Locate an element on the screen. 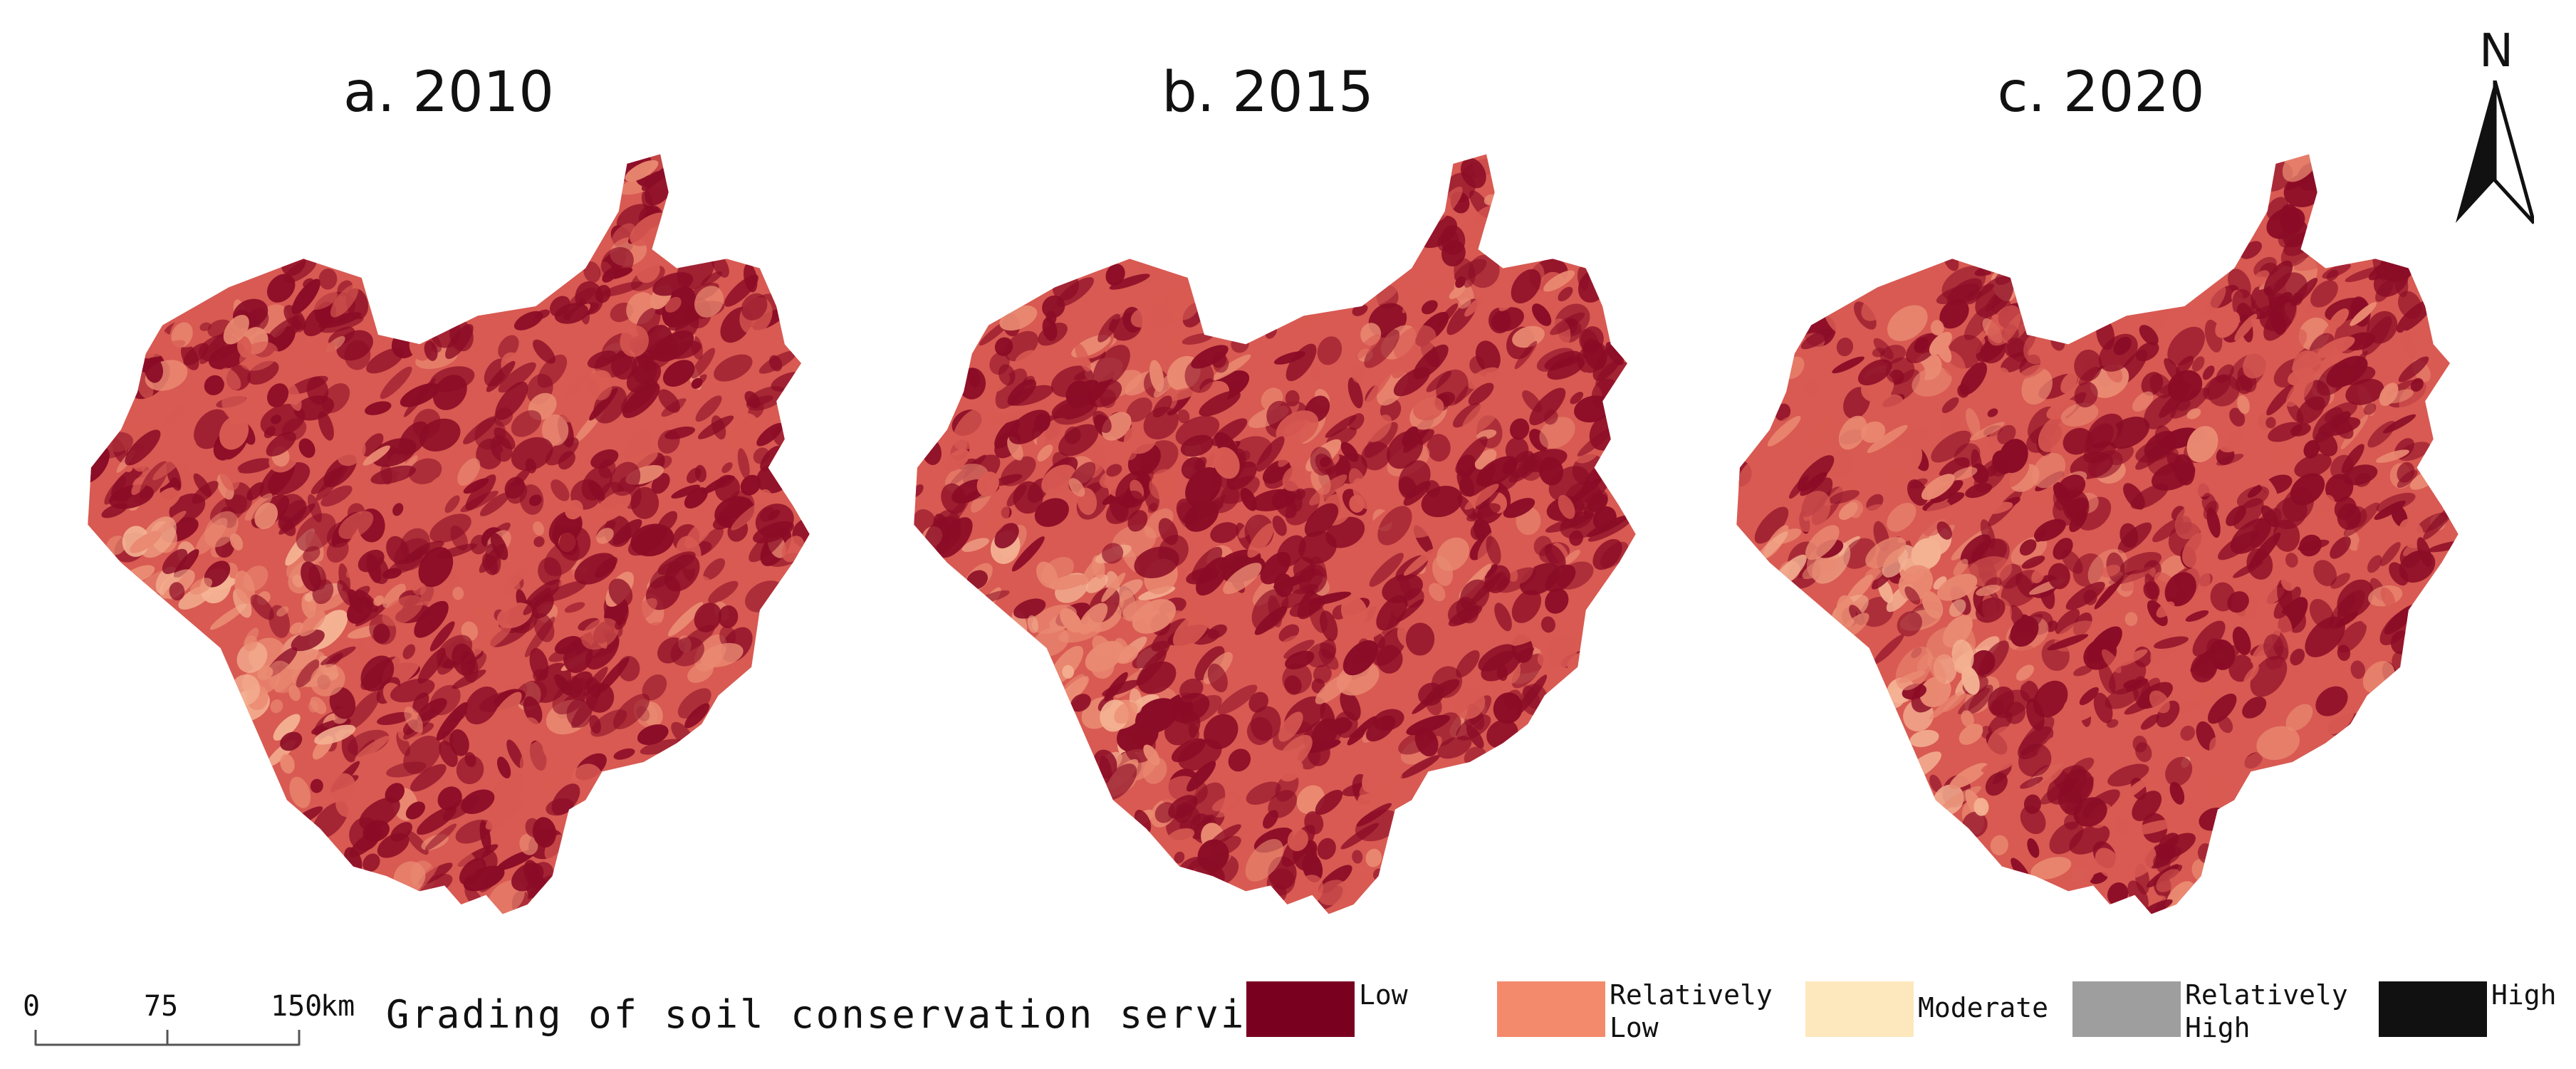  legend-swatch-high is located at coordinates (2433, 1009).